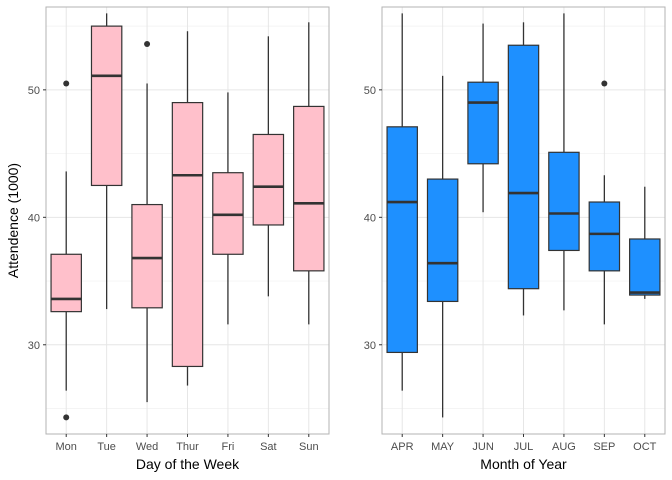 The height and width of the screenshot is (480, 672). I want to click on x-tick-label: APR, so click(402, 447).